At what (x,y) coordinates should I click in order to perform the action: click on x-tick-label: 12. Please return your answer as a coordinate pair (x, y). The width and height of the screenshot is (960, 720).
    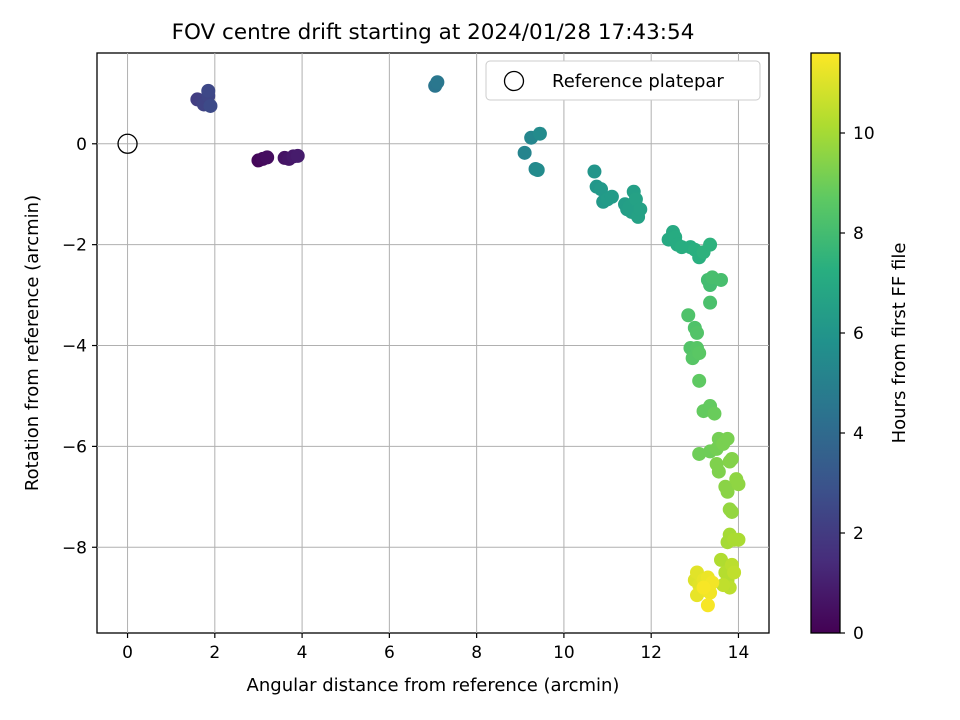
    Looking at the image, I should click on (651, 653).